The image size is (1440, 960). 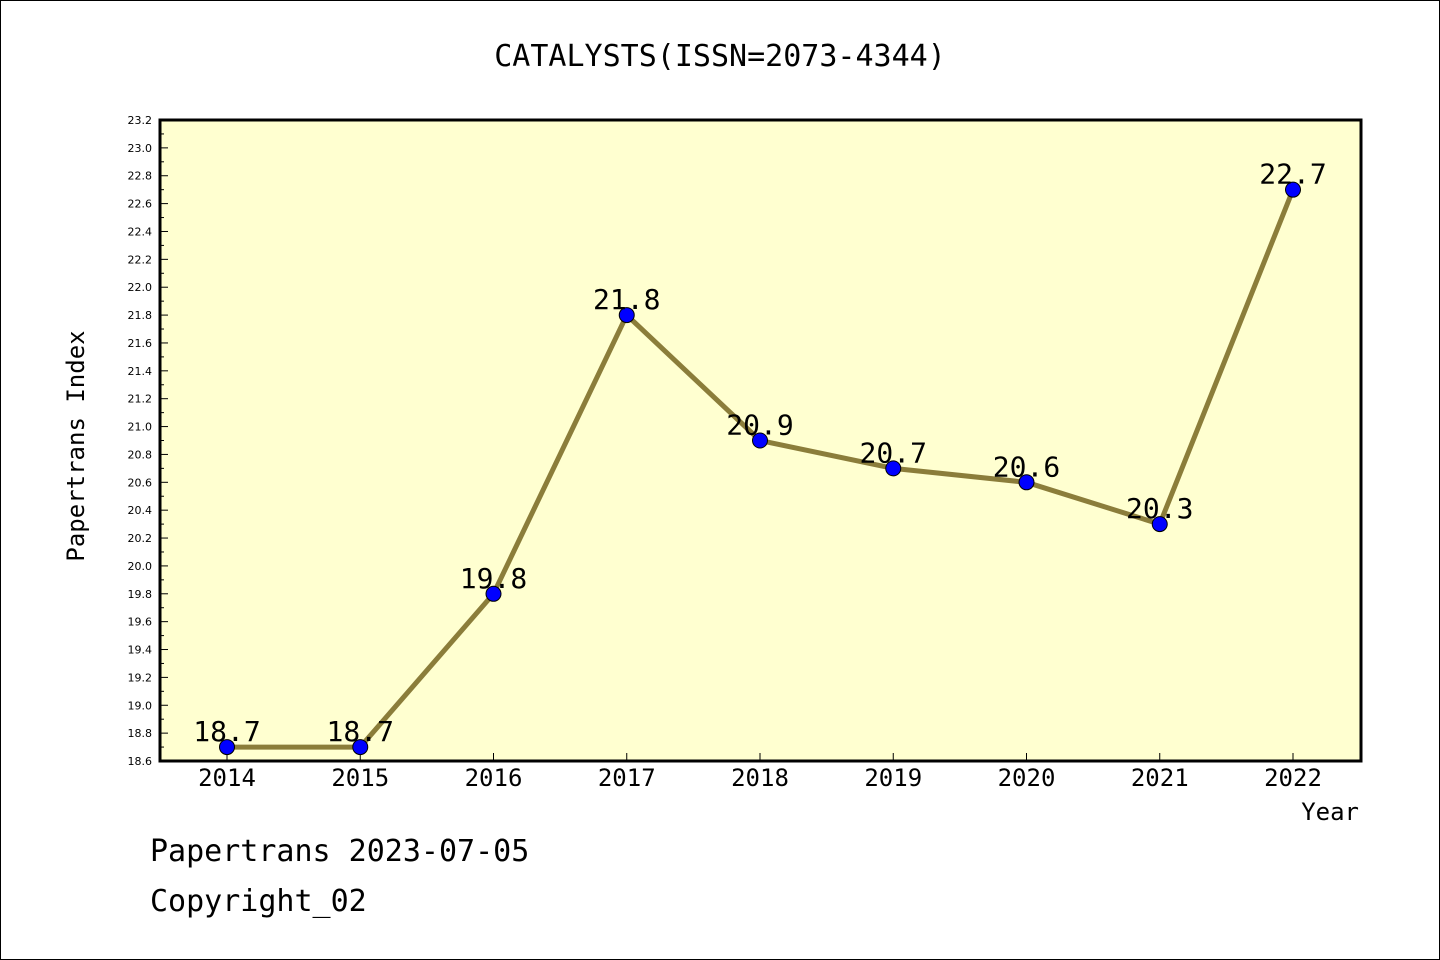 What do you see at coordinates (140, 315) in the screenshot?
I see `y-tick-label: 21.8` at bounding box center [140, 315].